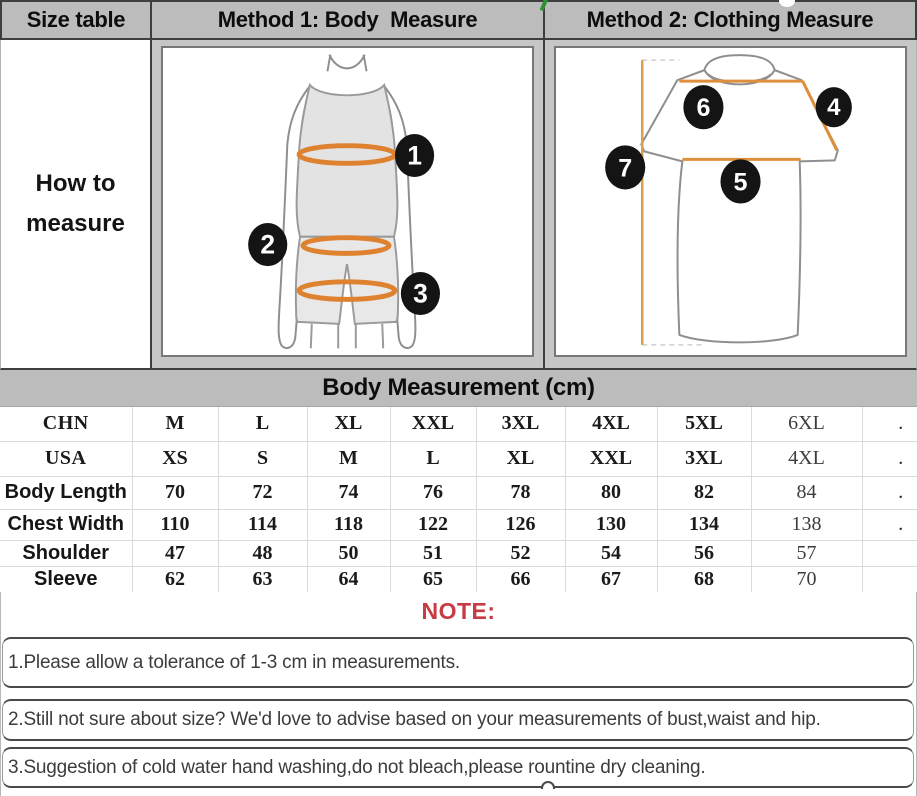 This screenshot has width=917, height=796. What do you see at coordinates (262, 458) in the screenshot?
I see `size-cell: S` at bounding box center [262, 458].